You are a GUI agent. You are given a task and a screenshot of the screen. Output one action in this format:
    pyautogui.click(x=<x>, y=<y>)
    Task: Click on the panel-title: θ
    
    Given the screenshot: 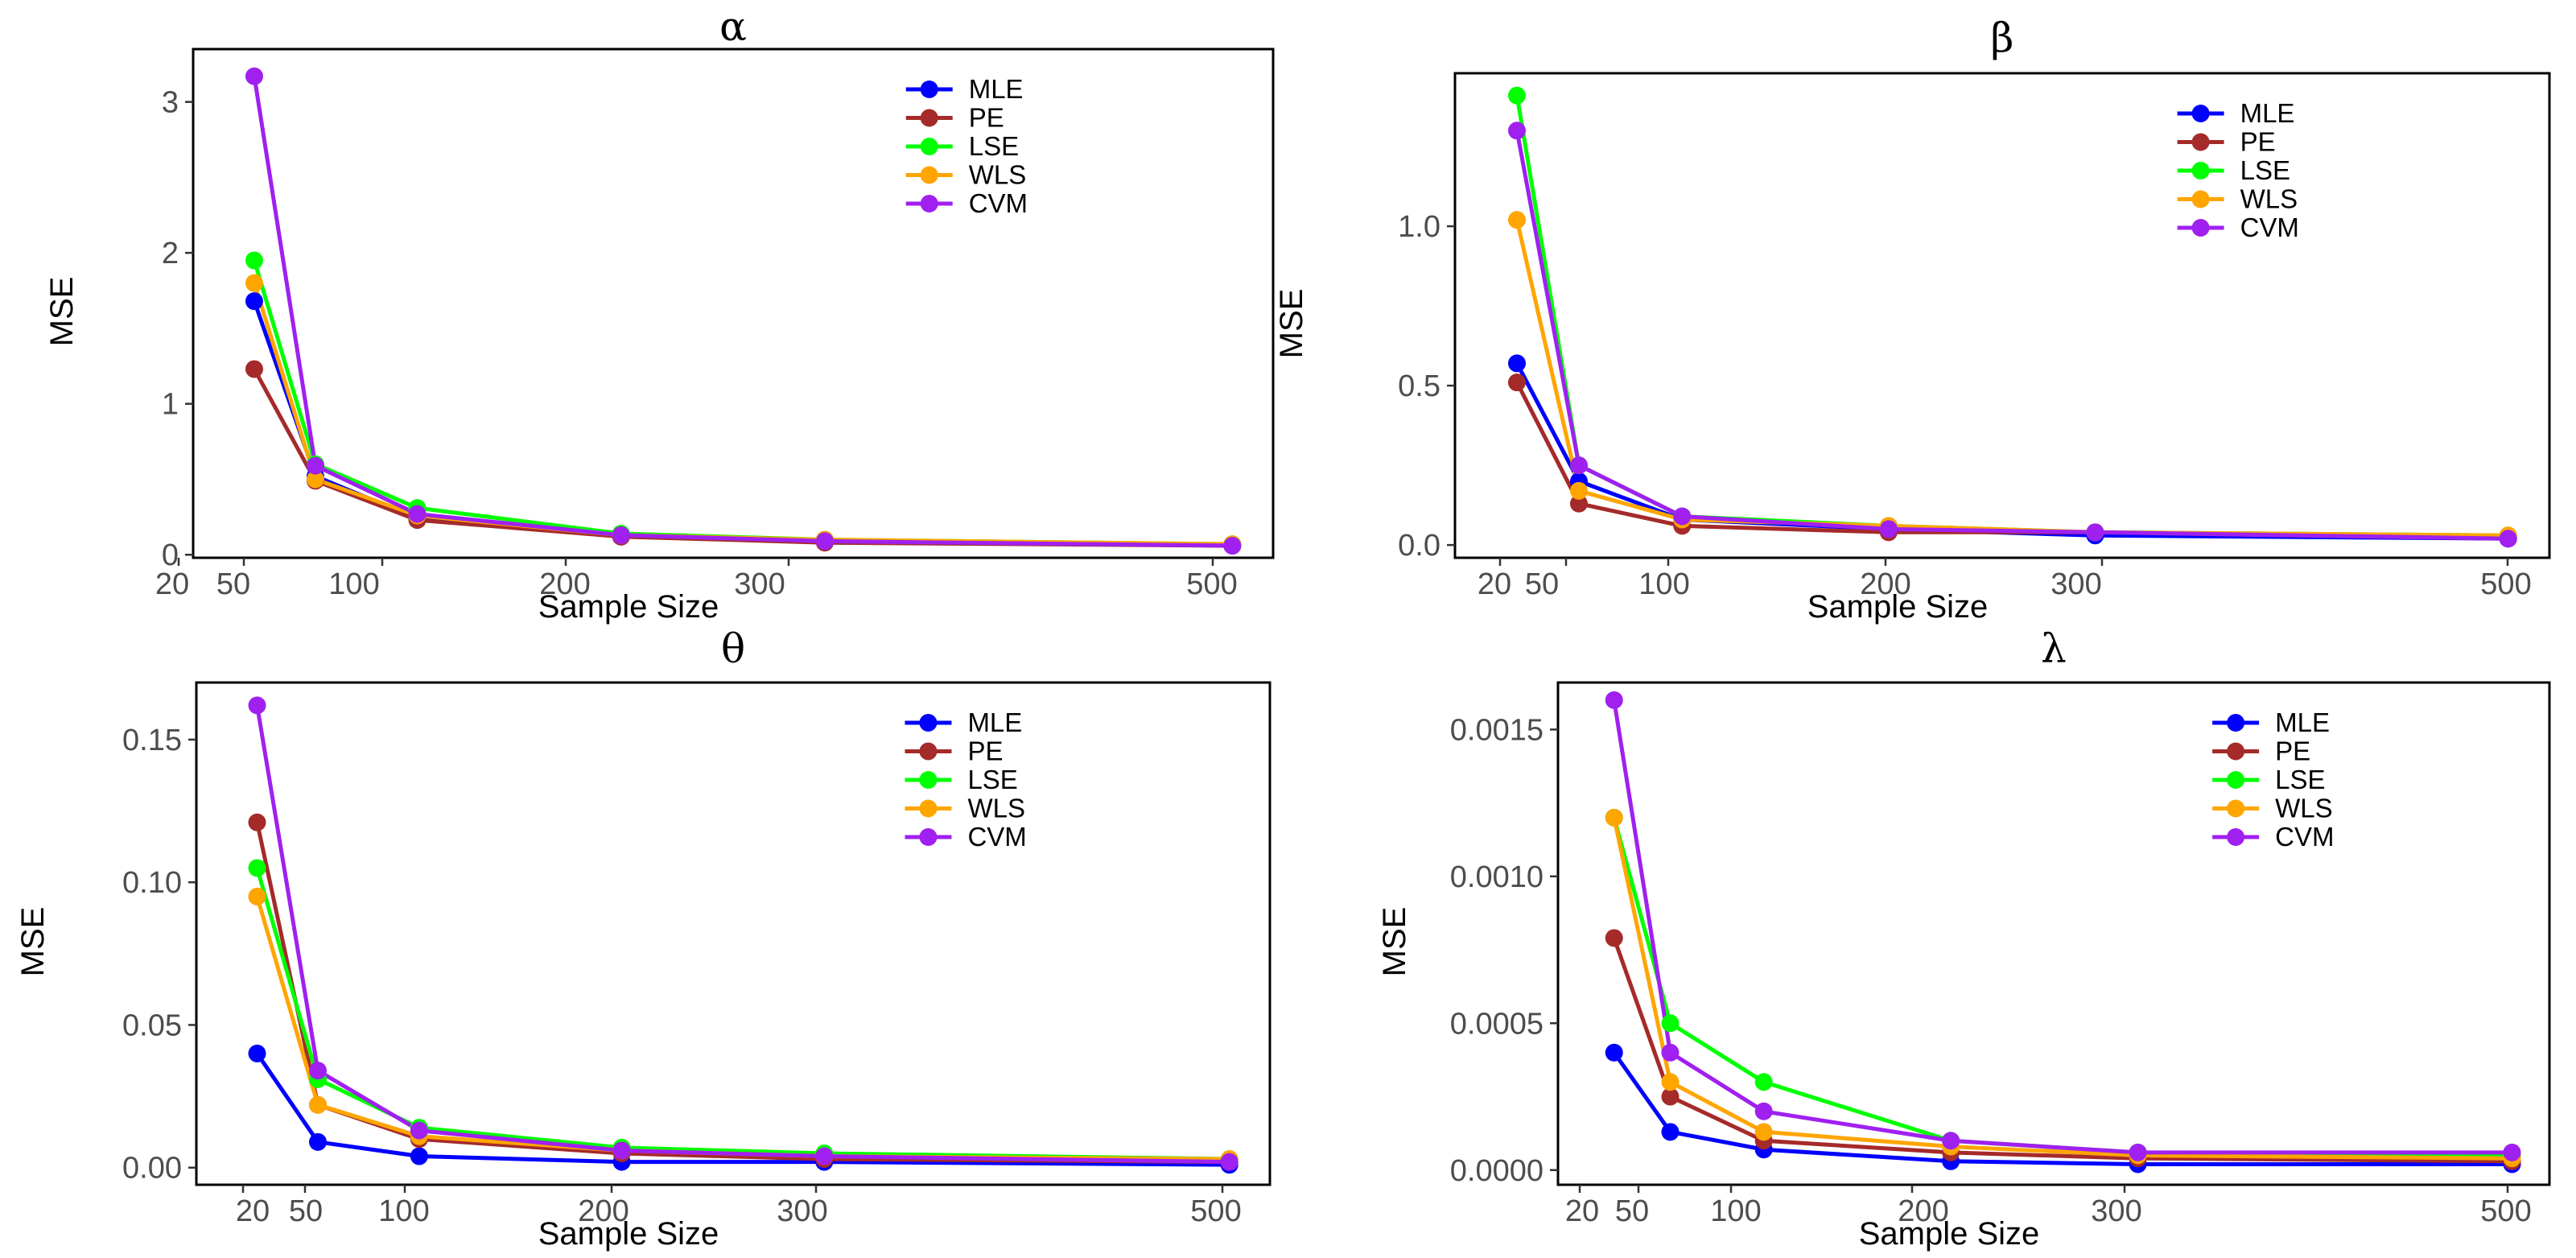 What is the action you would take?
    pyautogui.click(x=733, y=648)
    